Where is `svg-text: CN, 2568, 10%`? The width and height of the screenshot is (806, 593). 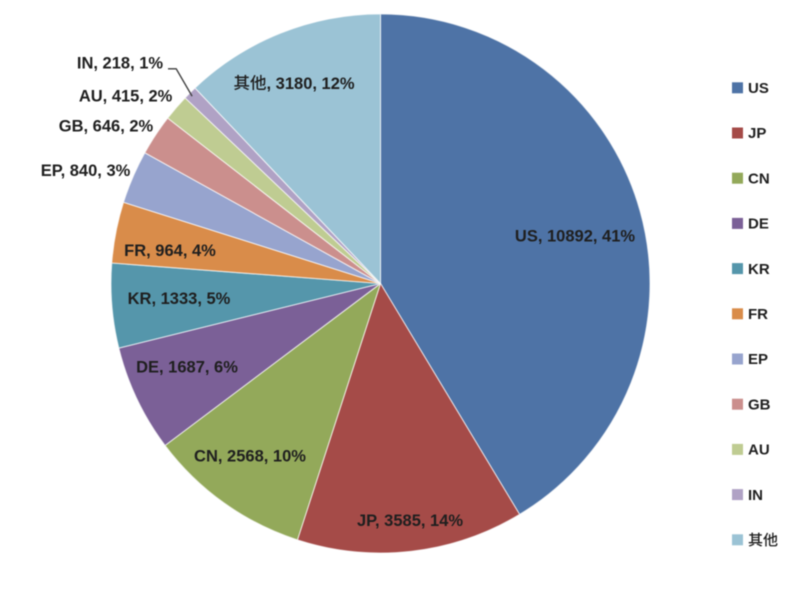 svg-text: CN, 2568, 10% is located at coordinates (250, 456).